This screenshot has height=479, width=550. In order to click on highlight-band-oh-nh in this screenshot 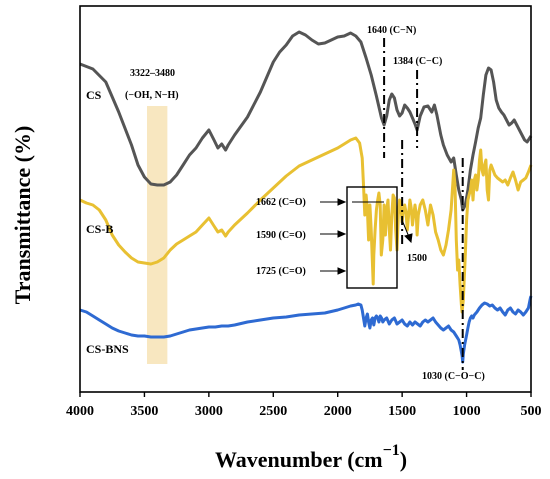, I will do `click(157, 235)`.